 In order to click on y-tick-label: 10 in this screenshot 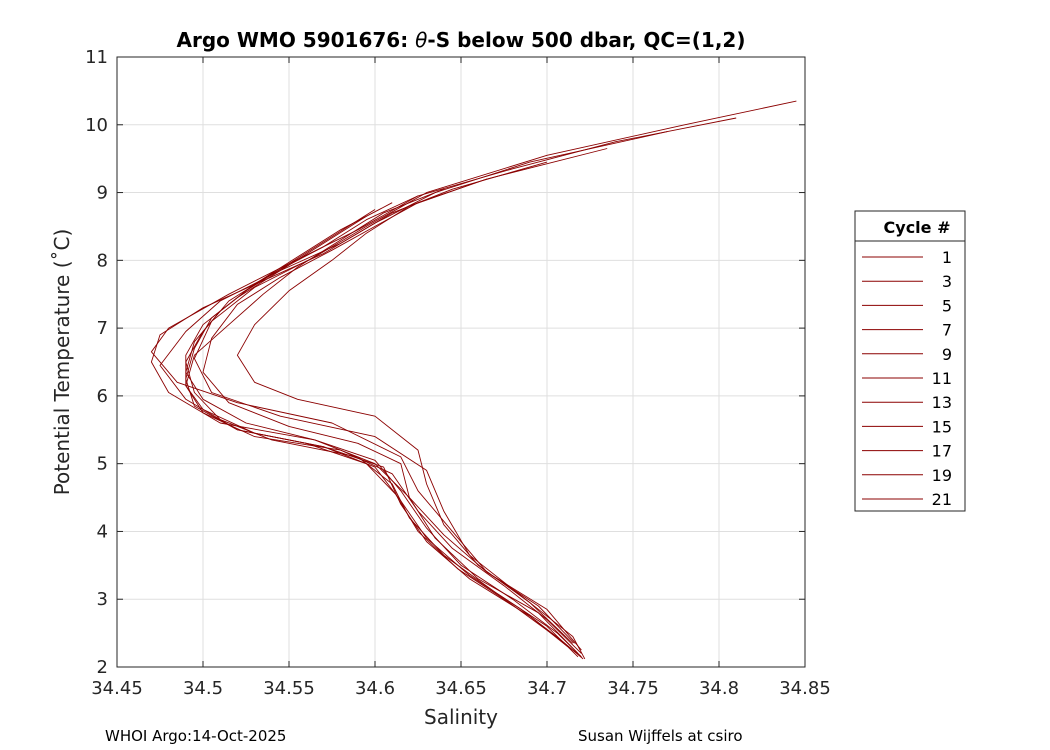, I will do `click(96, 125)`.